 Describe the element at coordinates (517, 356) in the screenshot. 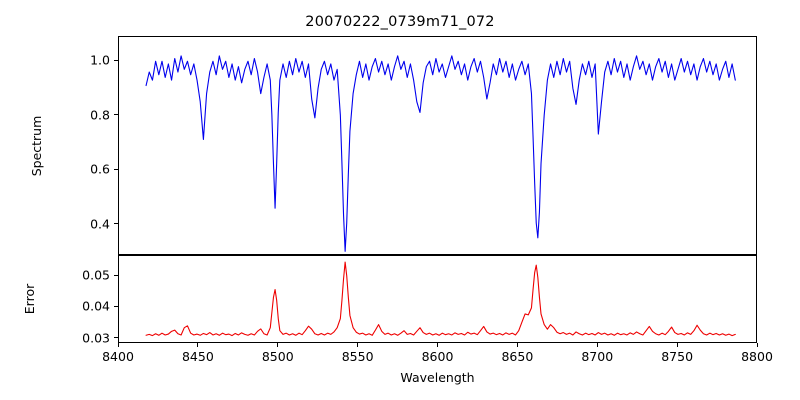

I see `x-tick-label: 8650` at that location.